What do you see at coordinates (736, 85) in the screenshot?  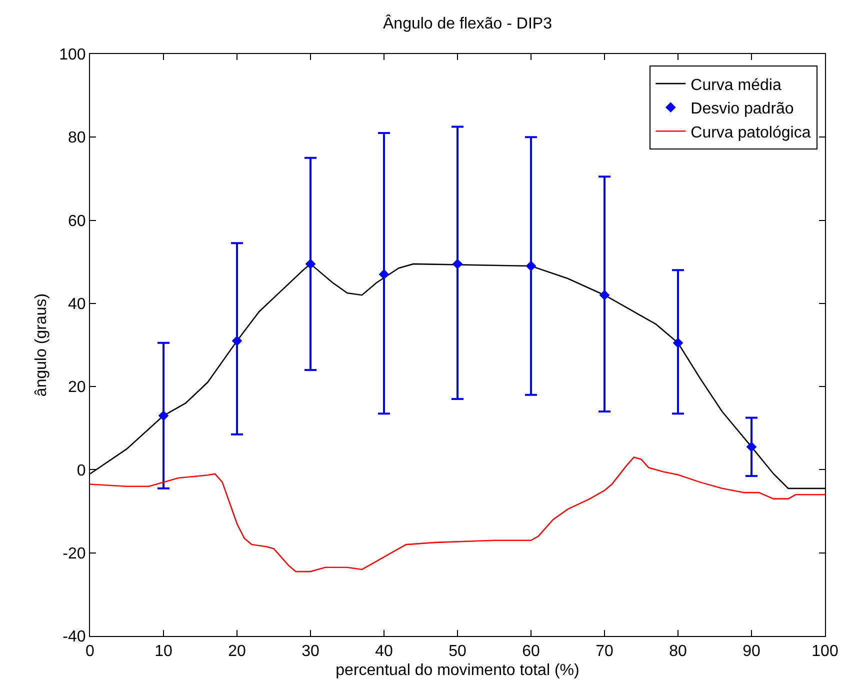 I see `legend-label: Curva média` at bounding box center [736, 85].